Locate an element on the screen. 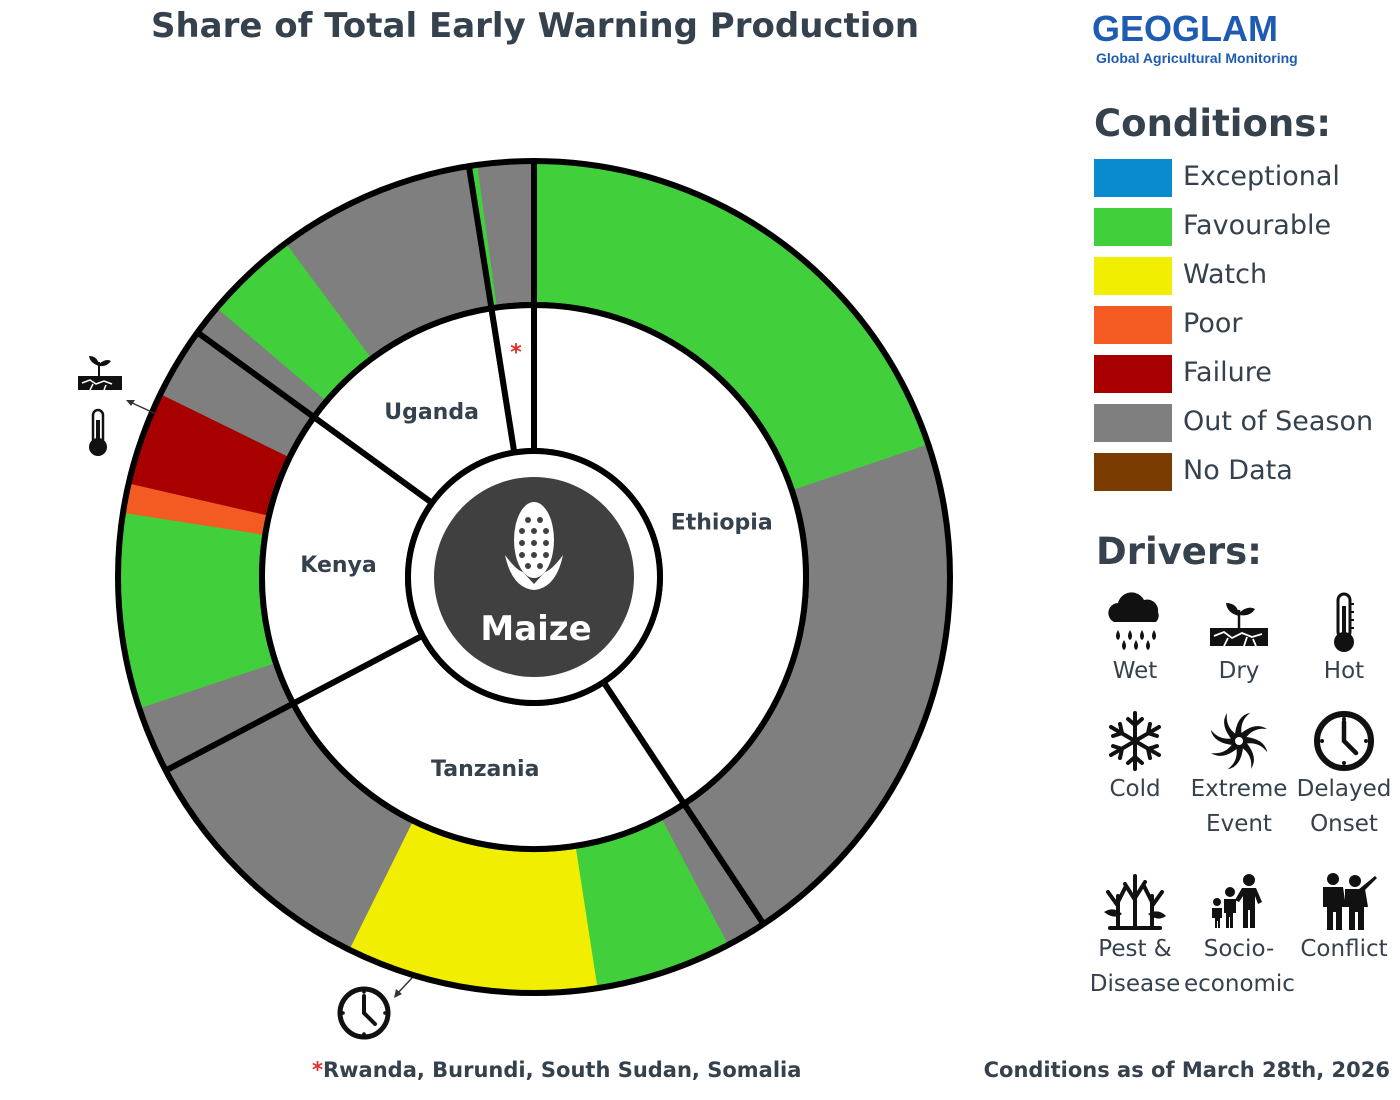 This screenshot has width=1400, height=1100. driver-delayed-onset: Delayed Onset is located at coordinates (1344, 776).